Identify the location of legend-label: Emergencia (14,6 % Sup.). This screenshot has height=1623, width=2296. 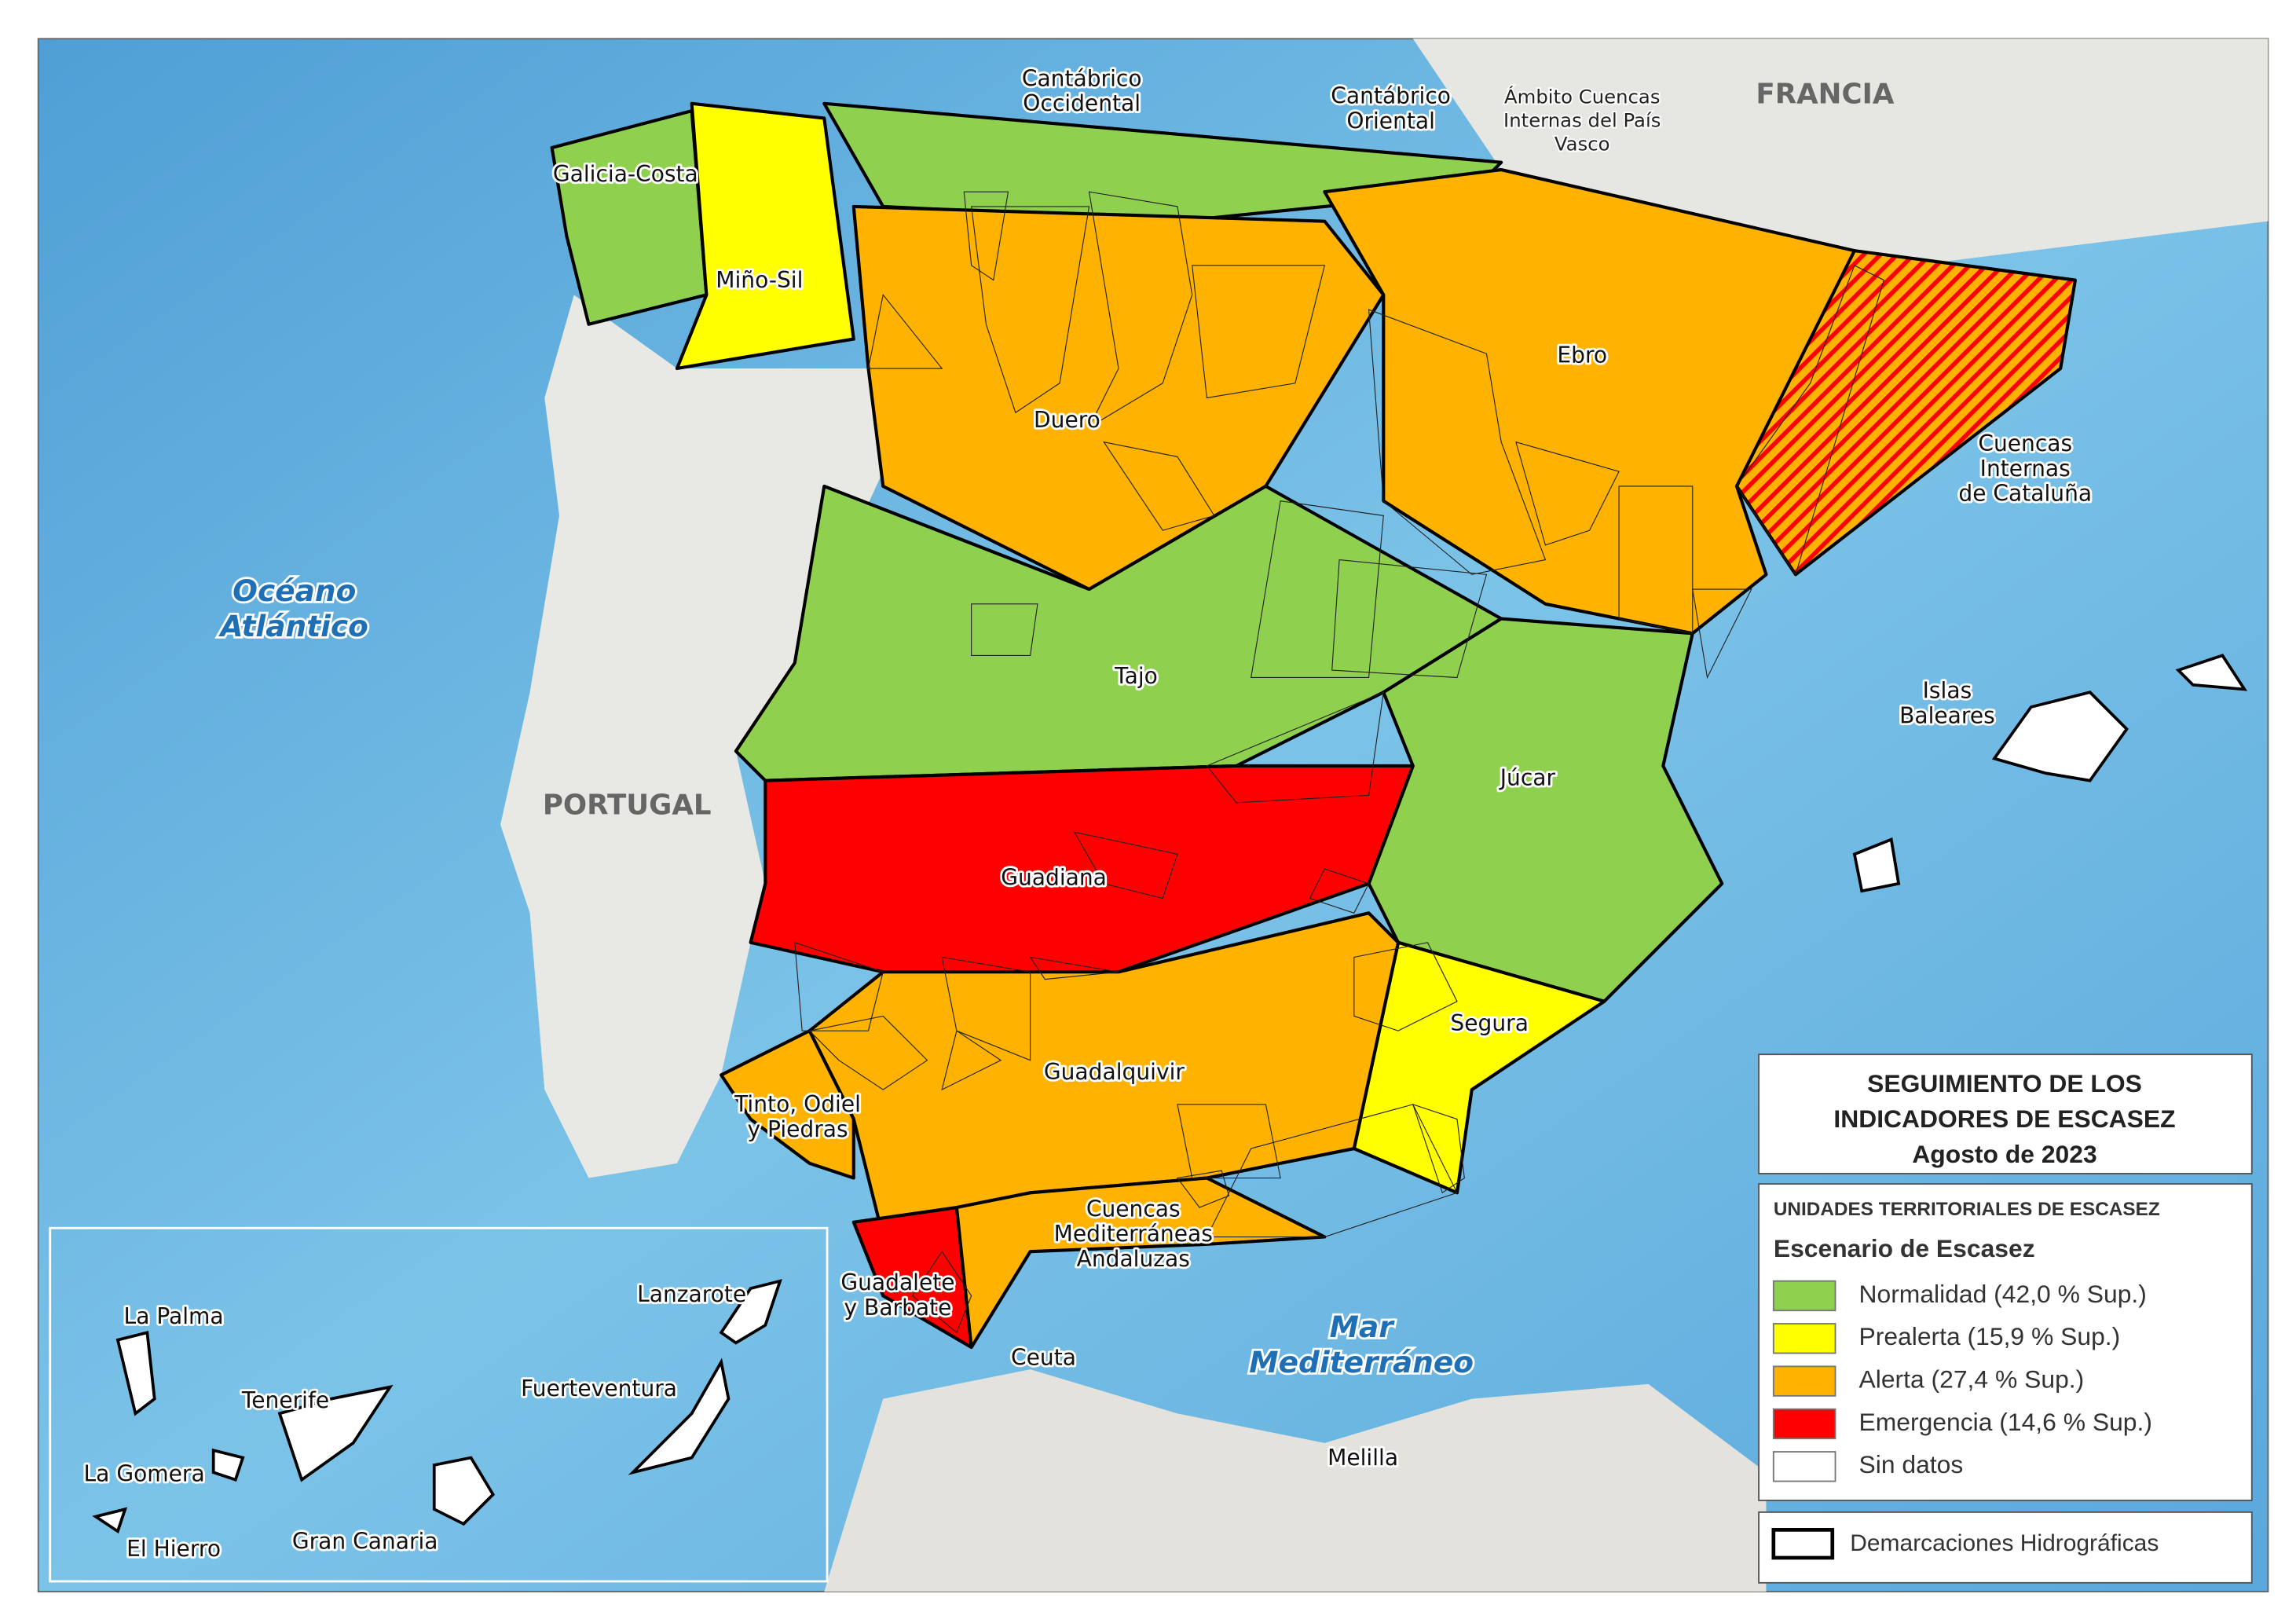
(2005, 1422).